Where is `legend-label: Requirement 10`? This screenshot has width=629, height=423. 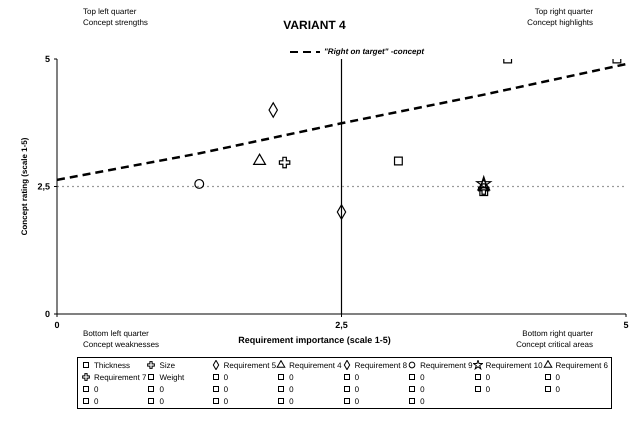 legend-label: Requirement 10 is located at coordinates (513, 365).